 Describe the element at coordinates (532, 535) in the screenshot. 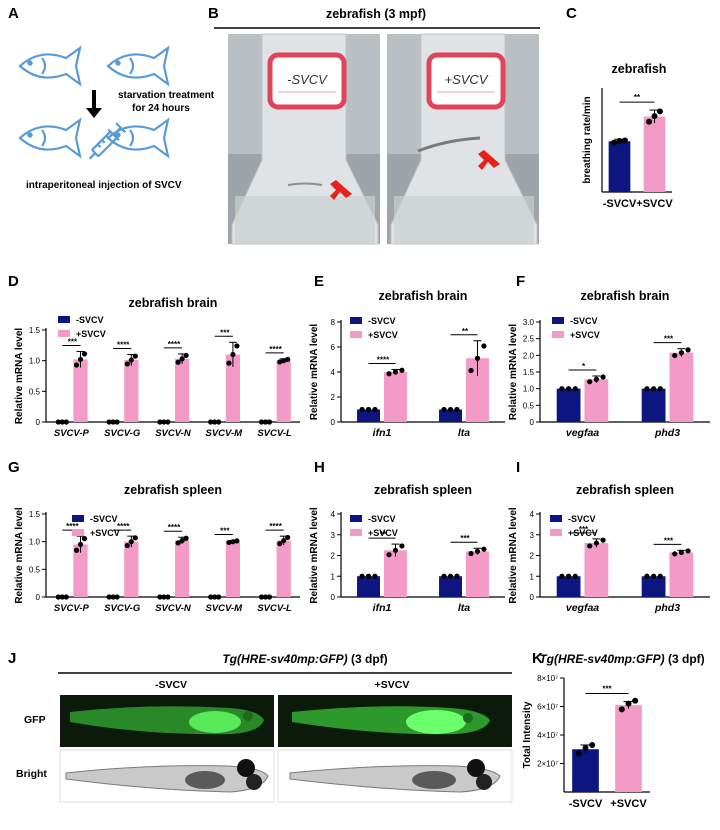

I see `y-tick-label: 3` at that location.